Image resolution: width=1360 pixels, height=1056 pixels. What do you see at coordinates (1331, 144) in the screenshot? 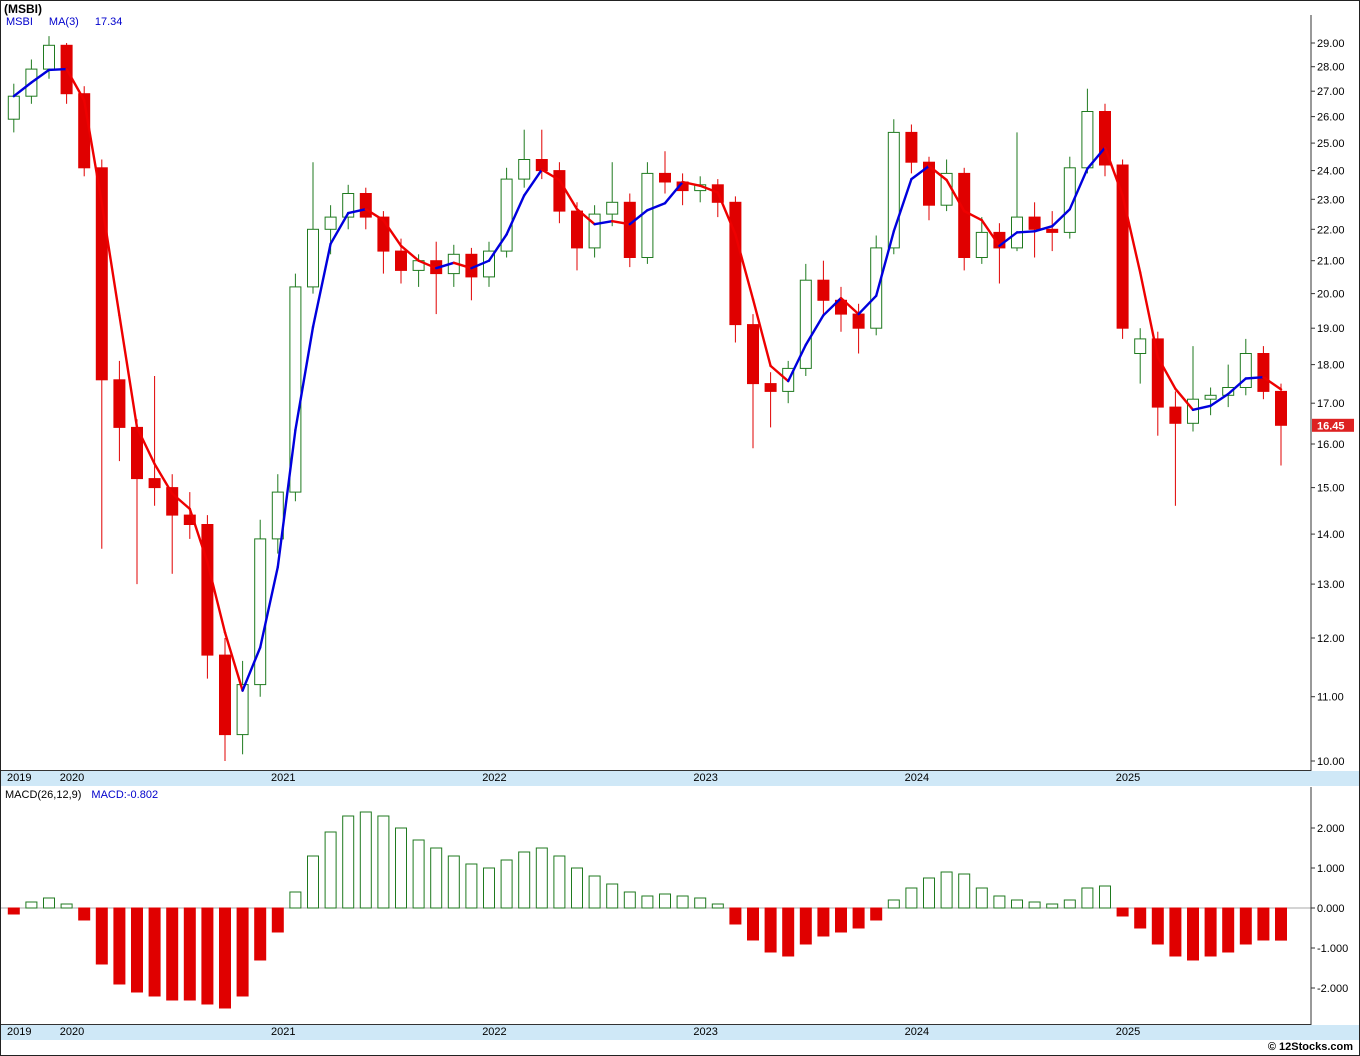
I see `price-axis-label: 25.00` at bounding box center [1331, 144].